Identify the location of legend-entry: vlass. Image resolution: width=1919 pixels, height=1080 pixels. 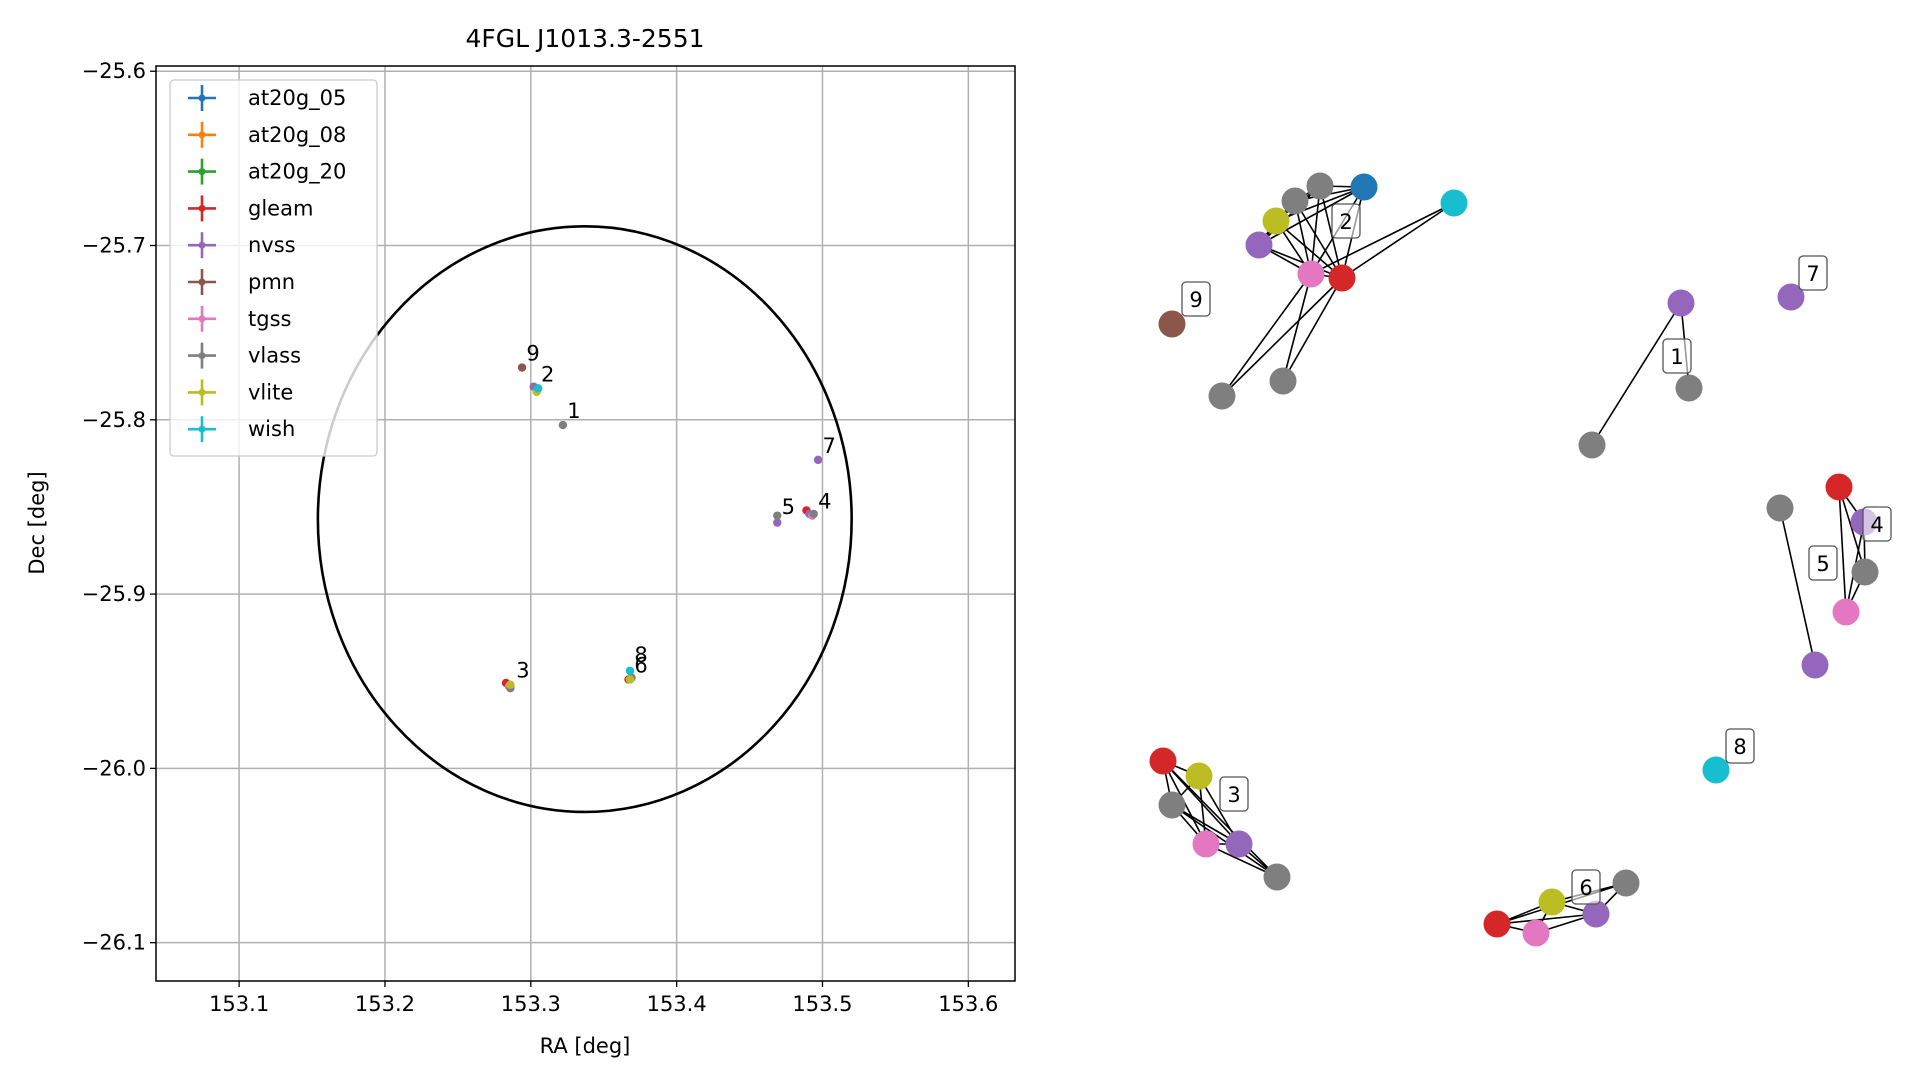
(244, 355).